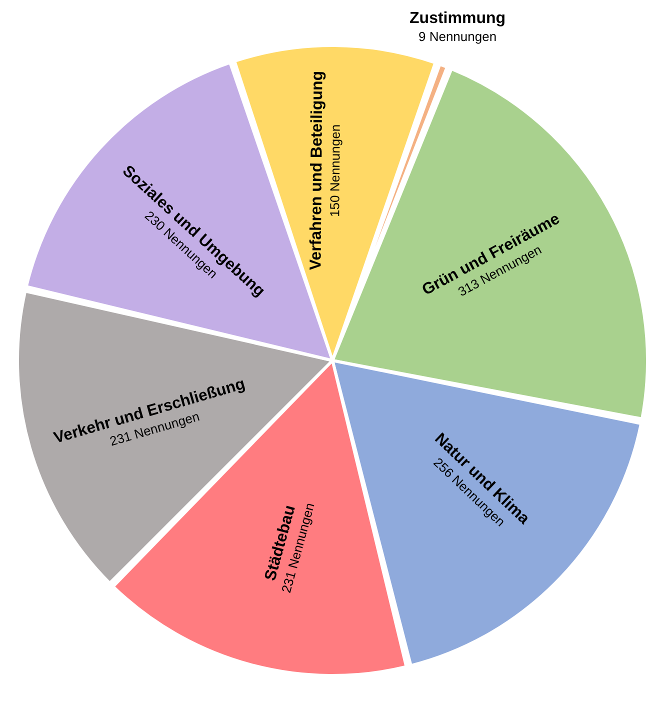 The width and height of the screenshot is (665, 721). Describe the element at coordinates (458, 19) in the screenshot. I see `slice-label: Zustimmung` at that location.